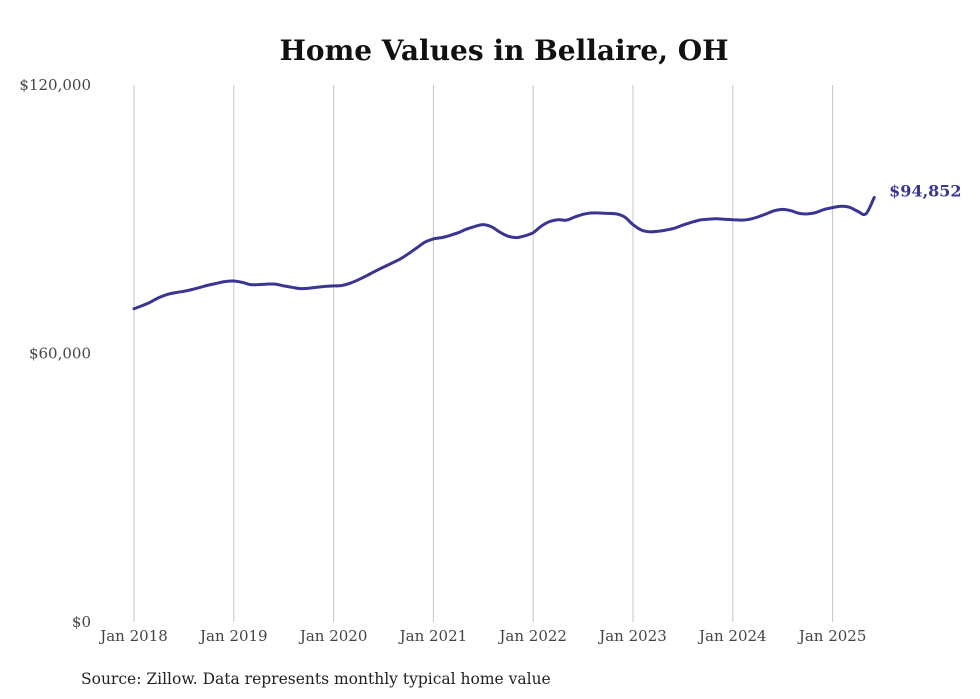 The height and width of the screenshot is (699, 980). I want to click on y-tick-label: $0, so click(81, 622).